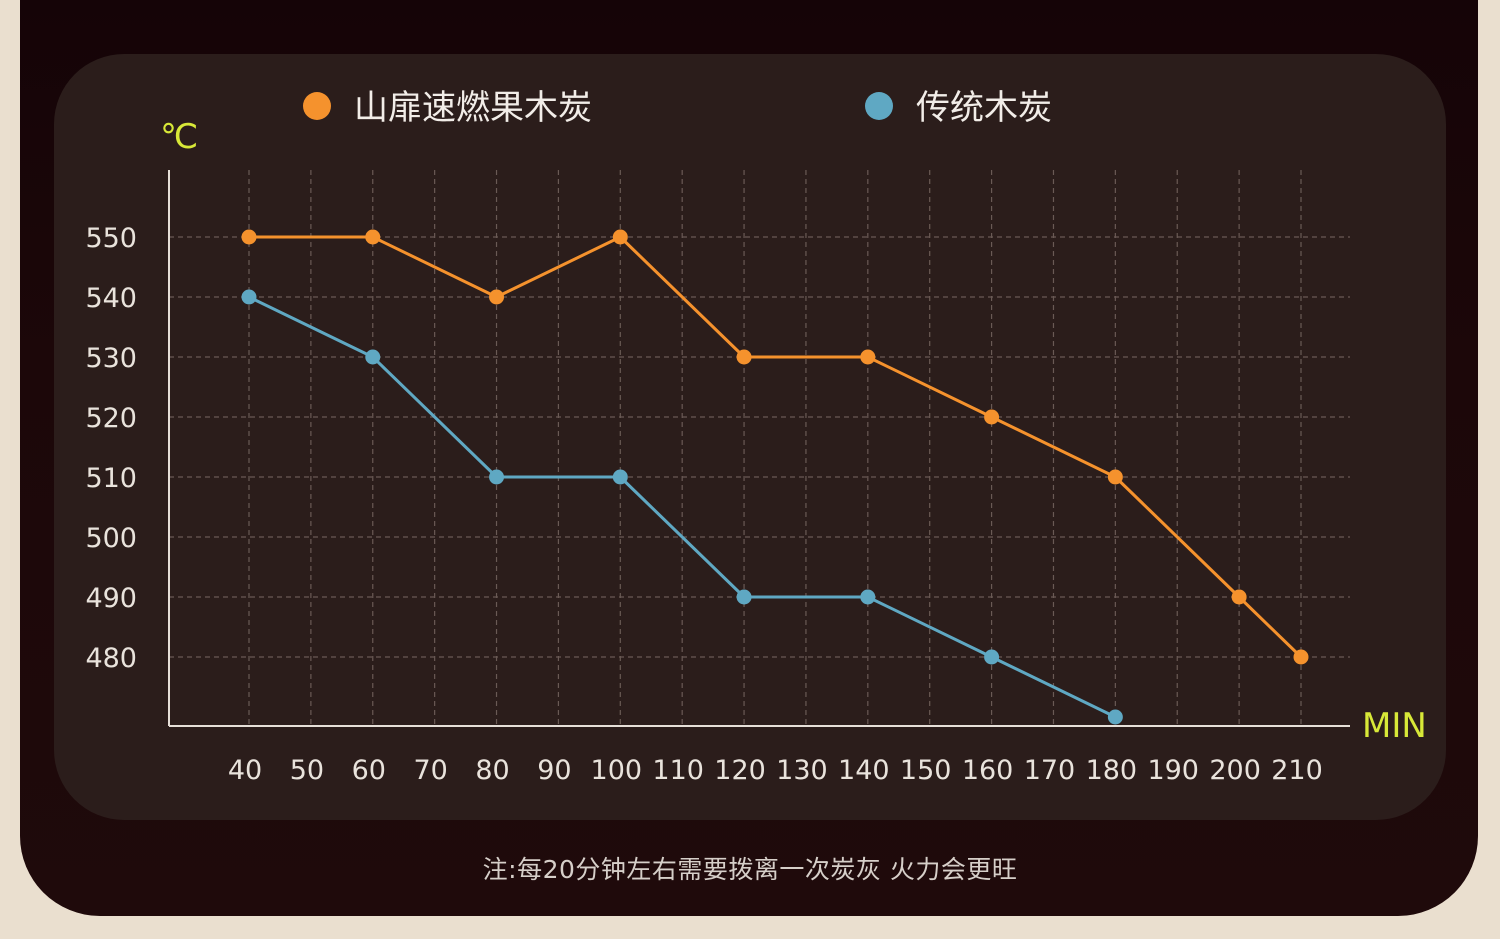  What do you see at coordinates (307, 770) in the screenshot?
I see `x-tick-label: 50` at bounding box center [307, 770].